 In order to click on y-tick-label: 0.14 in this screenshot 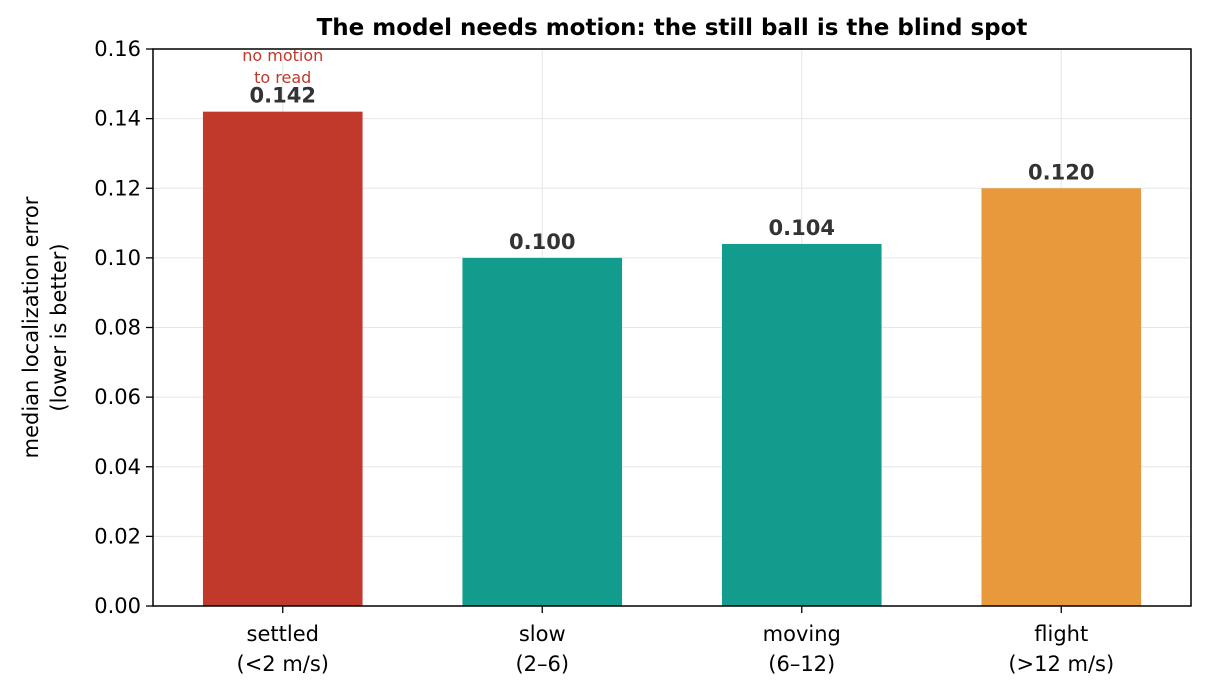, I will do `click(117, 119)`.